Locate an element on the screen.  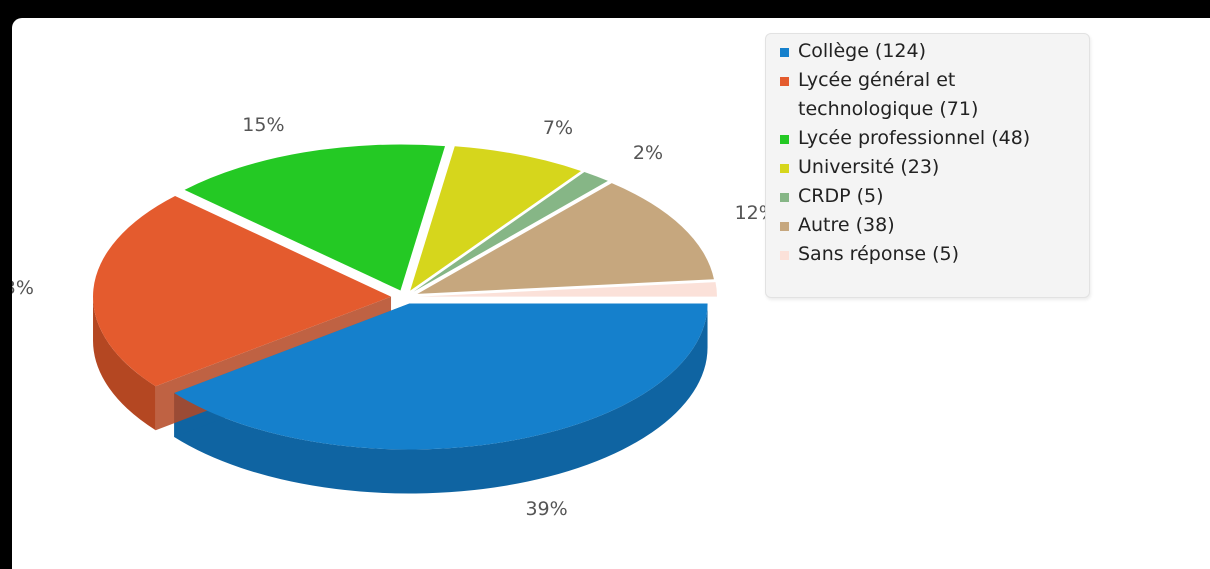
legend-label-universite: Université (23) is located at coordinates (869, 167).